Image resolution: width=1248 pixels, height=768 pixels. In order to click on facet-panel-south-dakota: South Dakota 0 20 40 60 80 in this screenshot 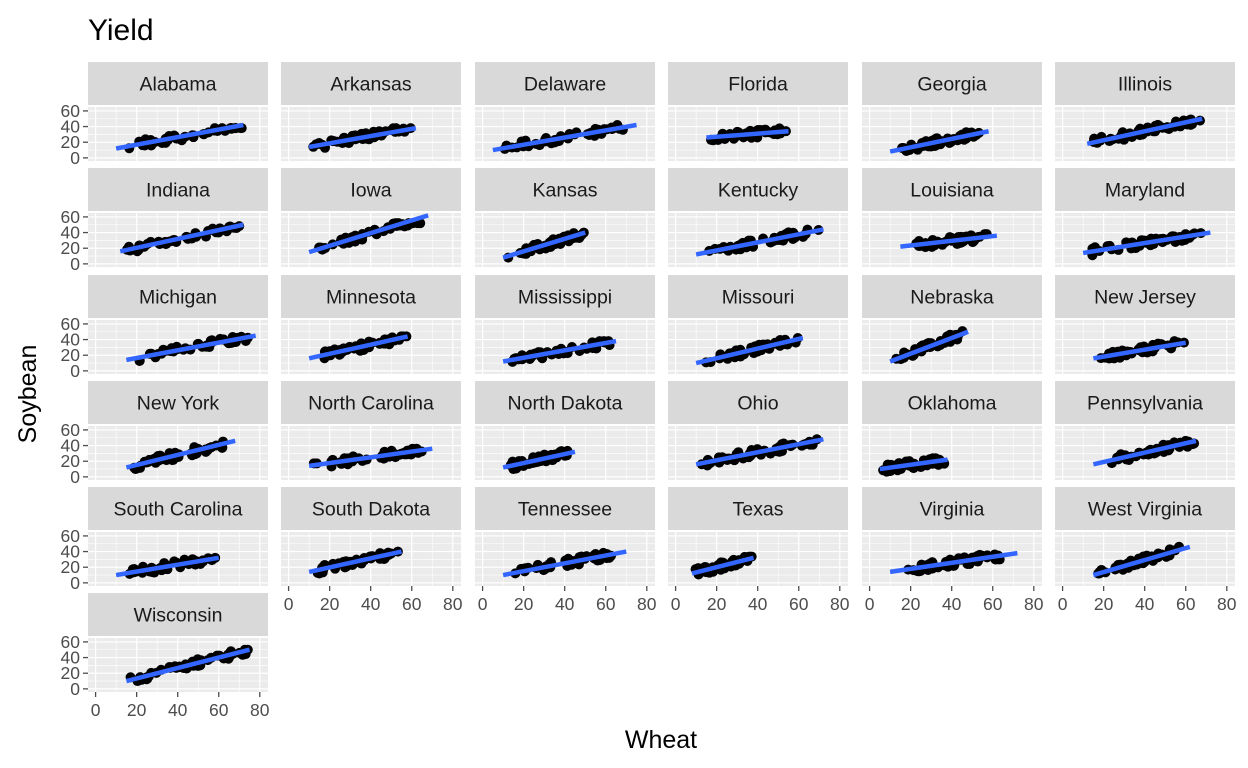, I will do `click(372, 550)`.